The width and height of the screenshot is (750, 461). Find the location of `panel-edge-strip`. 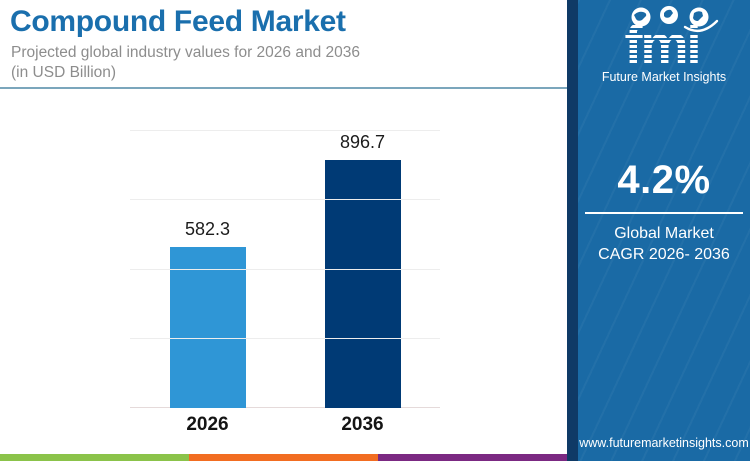

panel-edge-strip is located at coordinates (572, 230).